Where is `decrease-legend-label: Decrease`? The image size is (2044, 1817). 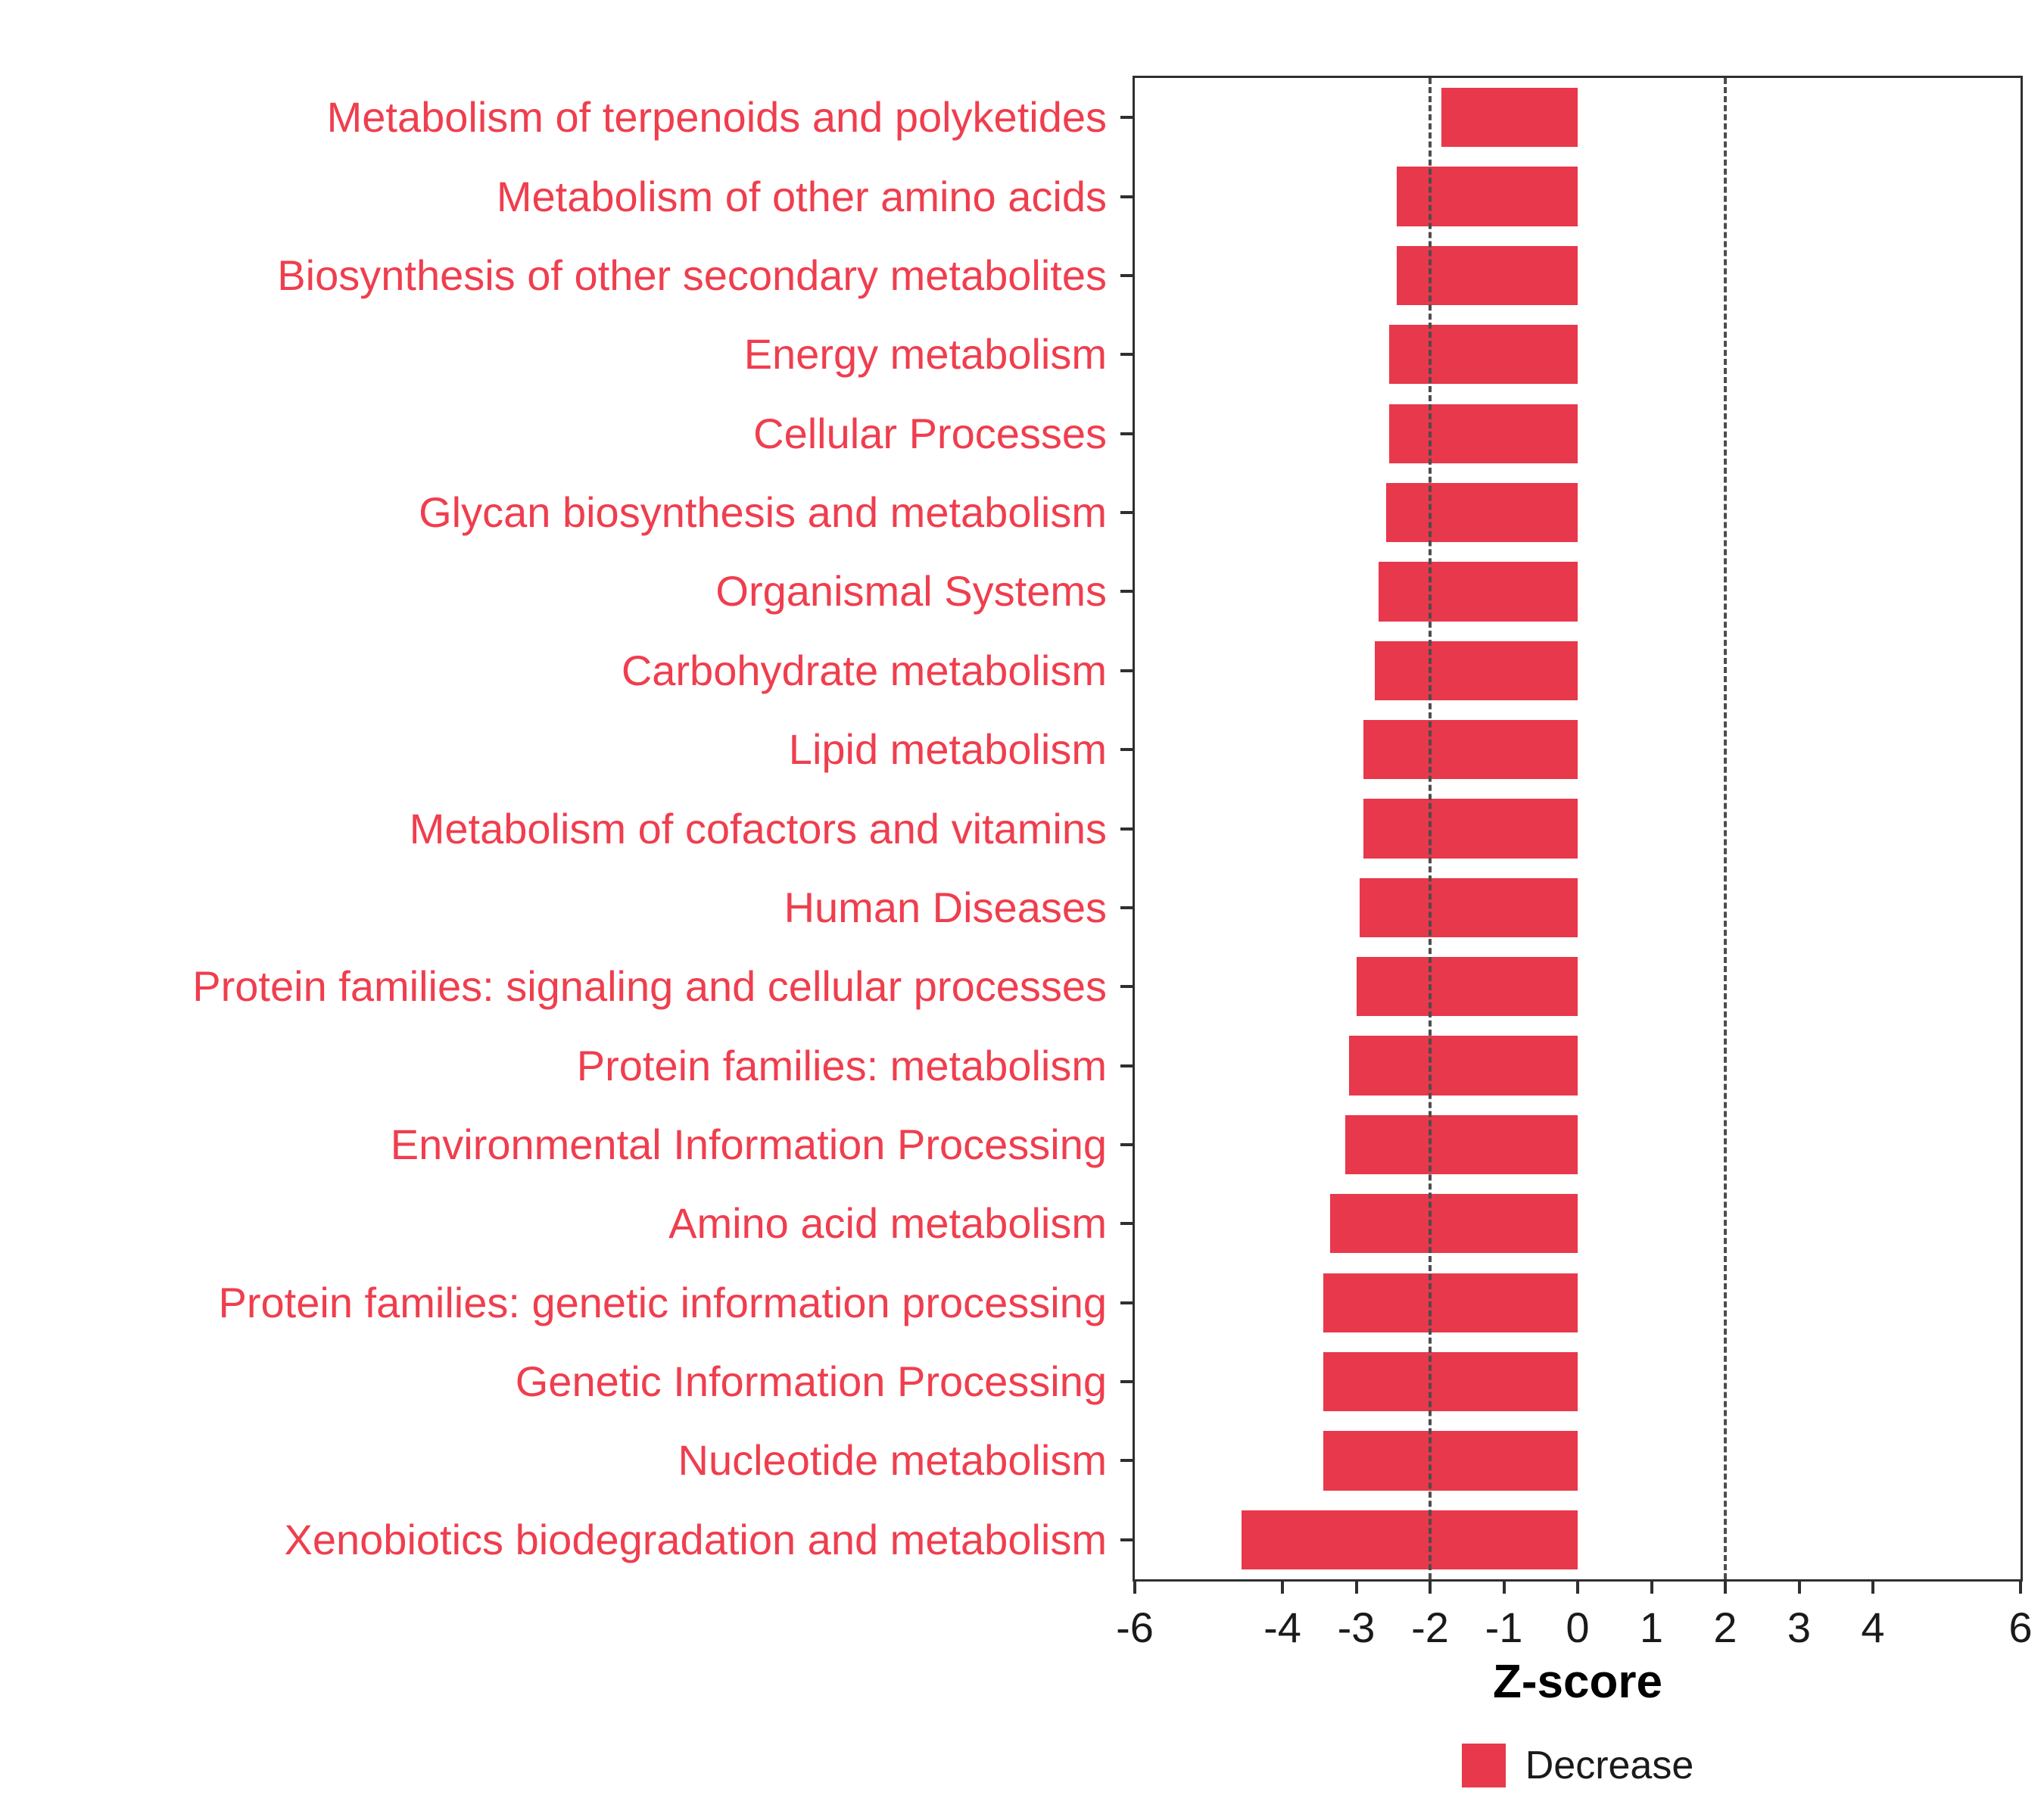
decrease-legend-label: Decrease is located at coordinates (1610, 1765).